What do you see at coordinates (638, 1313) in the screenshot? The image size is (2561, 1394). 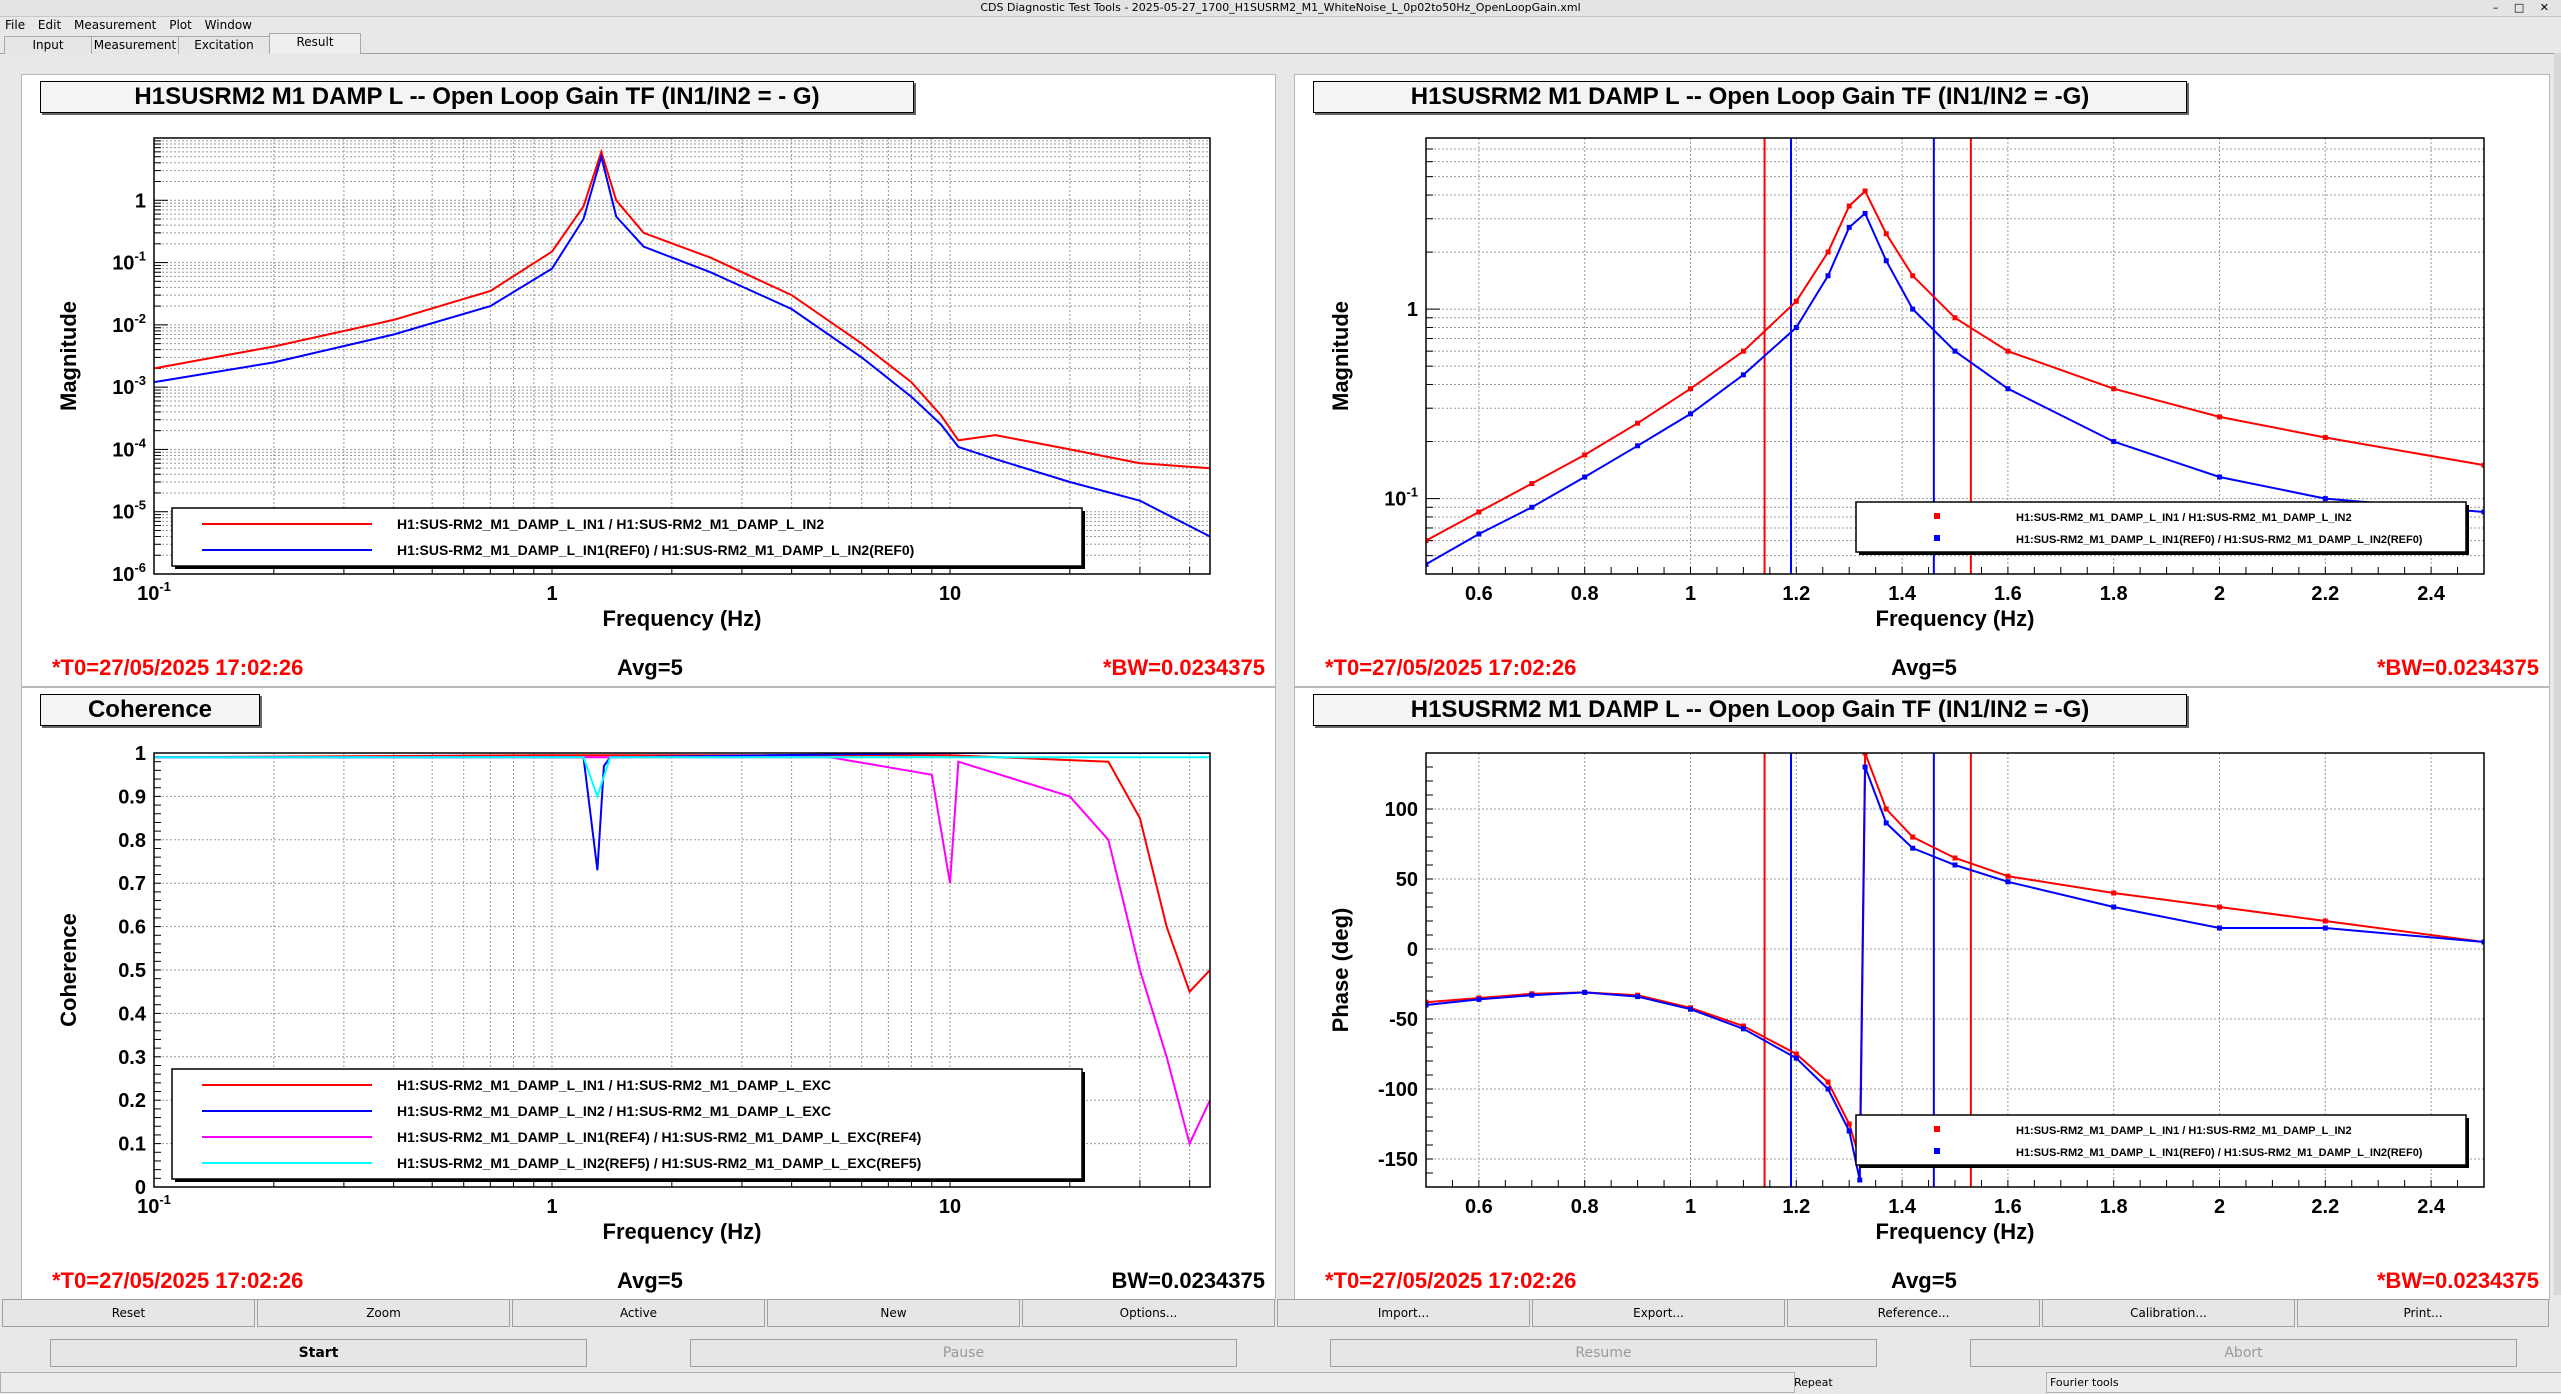 I see `active-button: Active` at bounding box center [638, 1313].